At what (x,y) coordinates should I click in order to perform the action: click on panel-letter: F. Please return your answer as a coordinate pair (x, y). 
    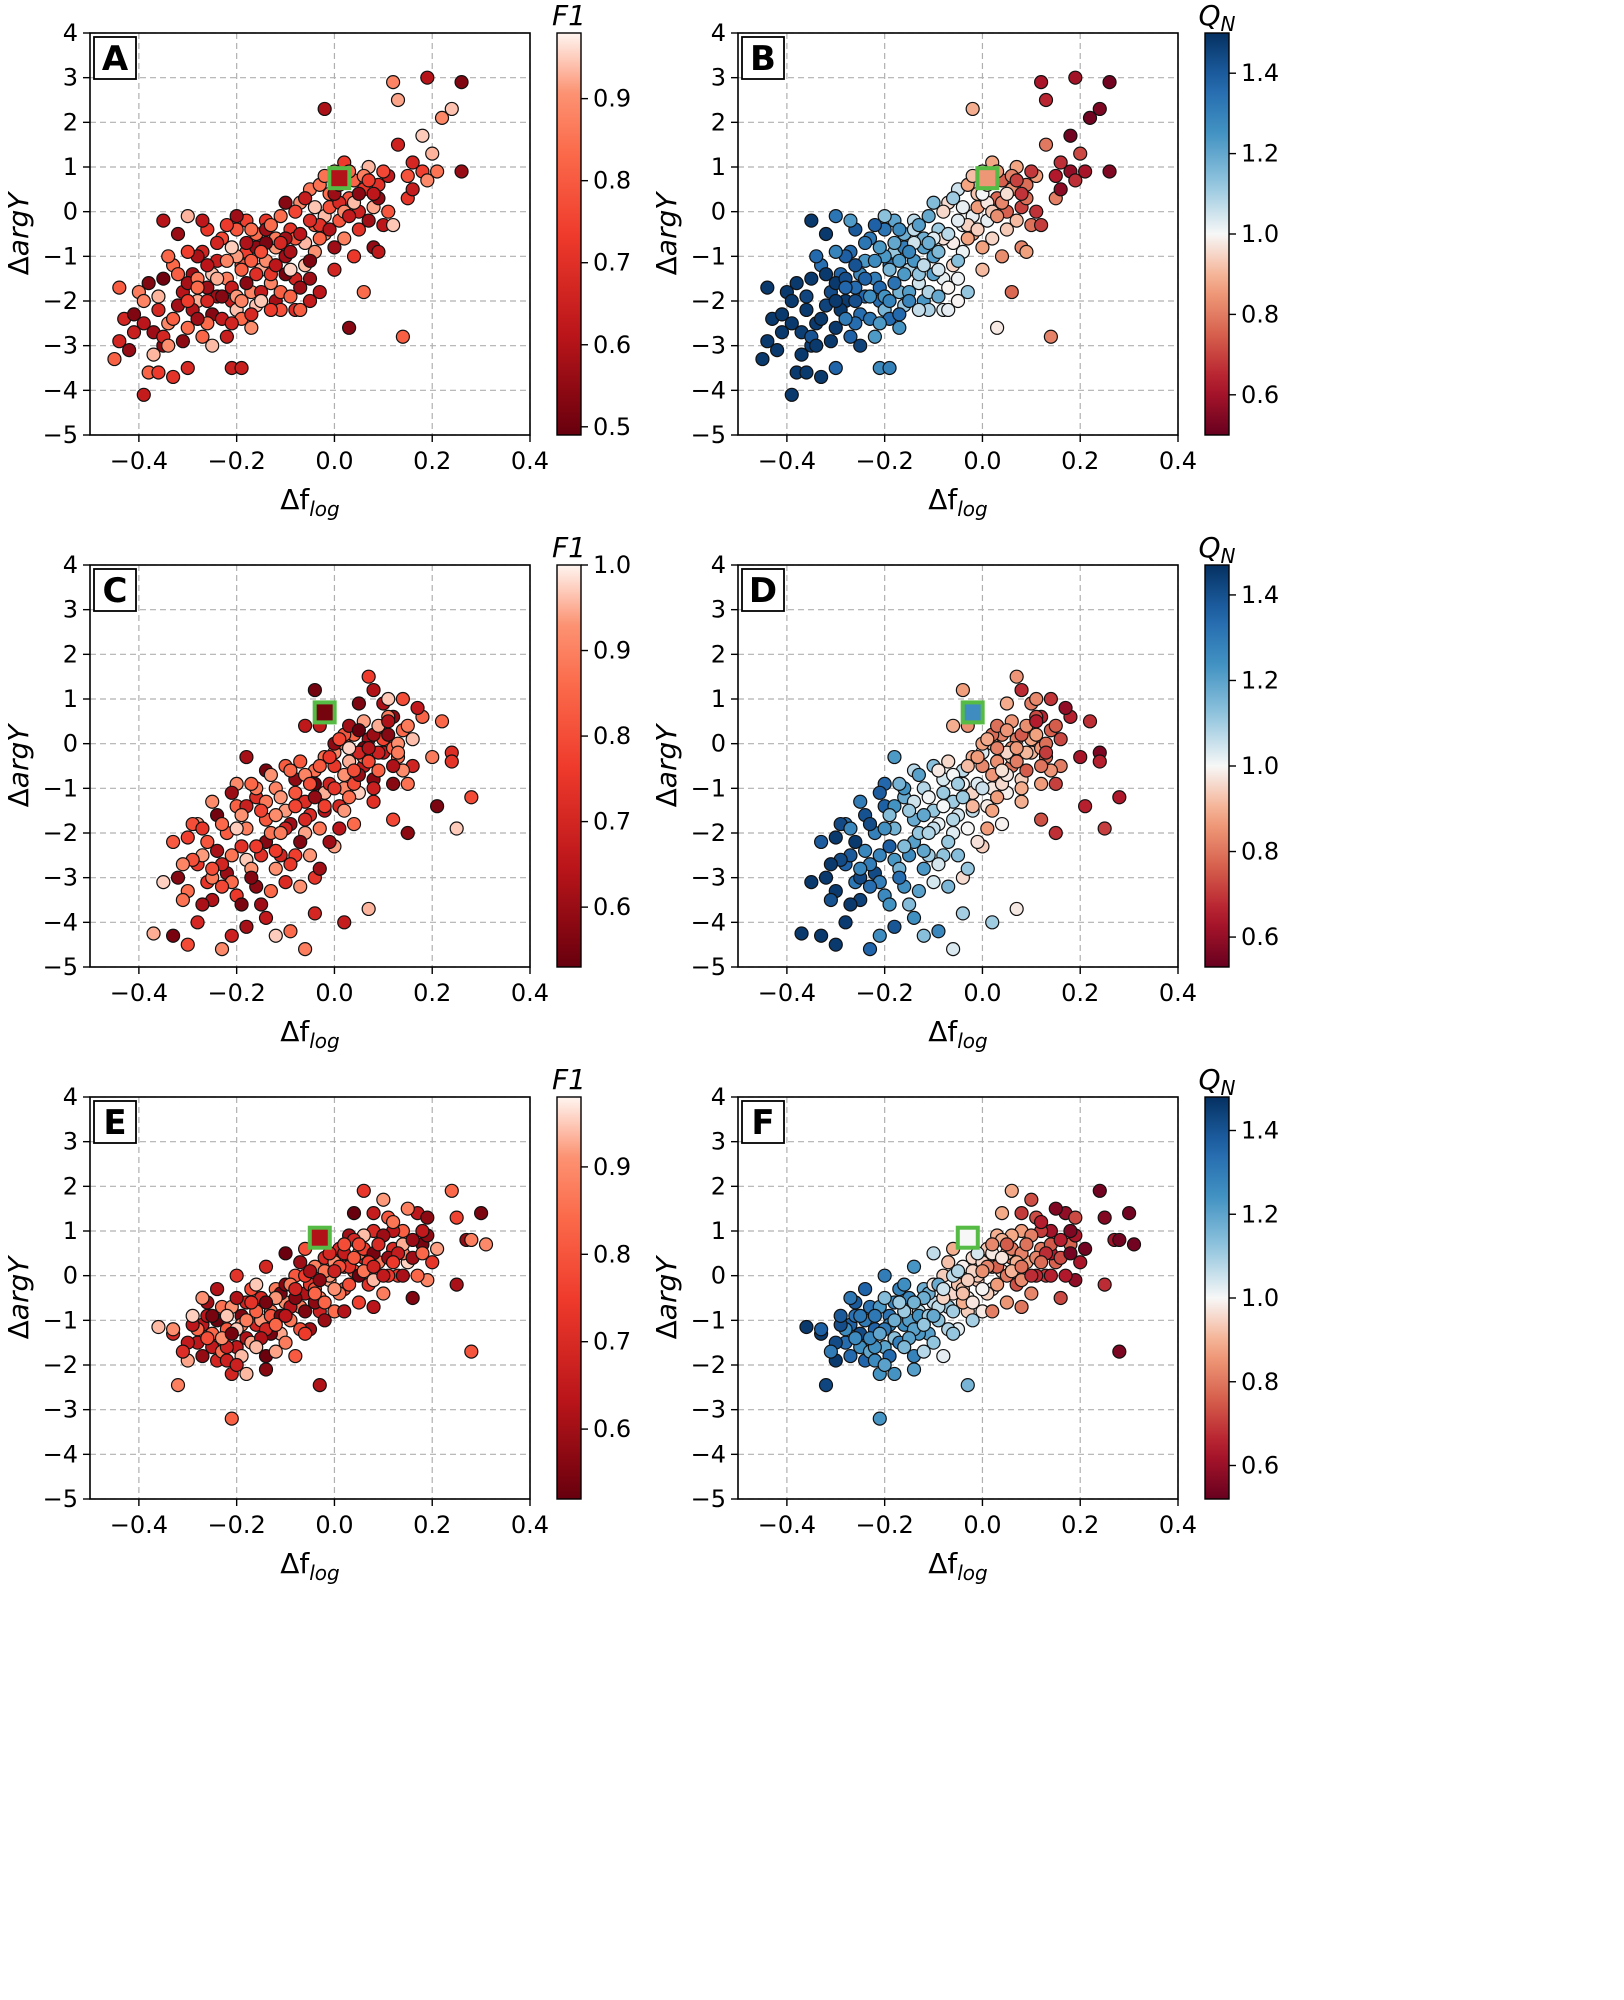
    Looking at the image, I should click on (762, 1123).